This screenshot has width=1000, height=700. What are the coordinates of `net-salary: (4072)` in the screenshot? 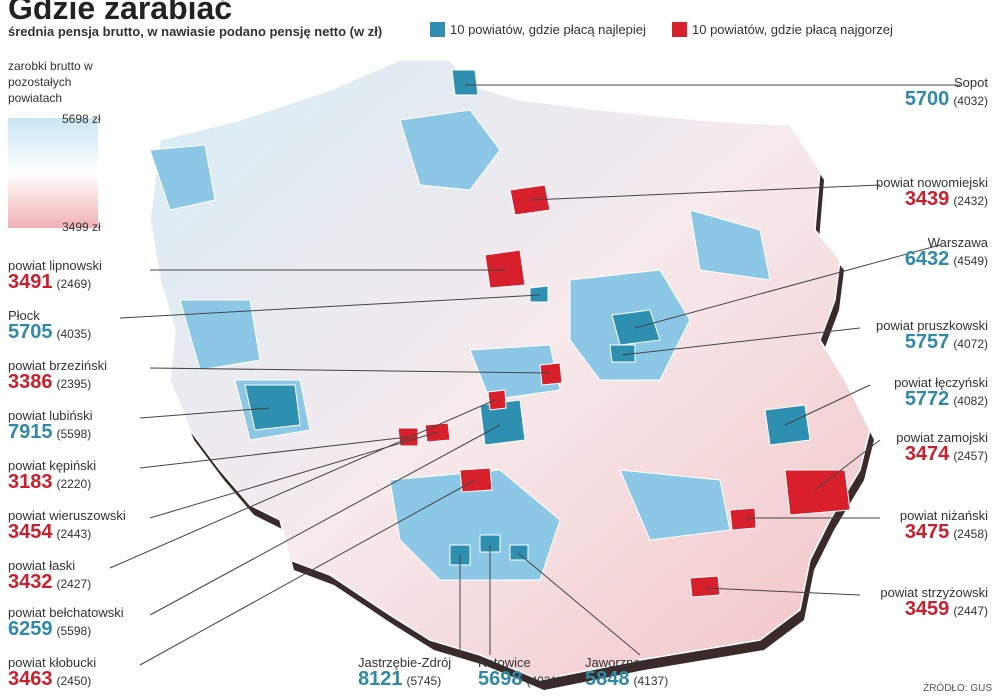 It's located at (970, 344).